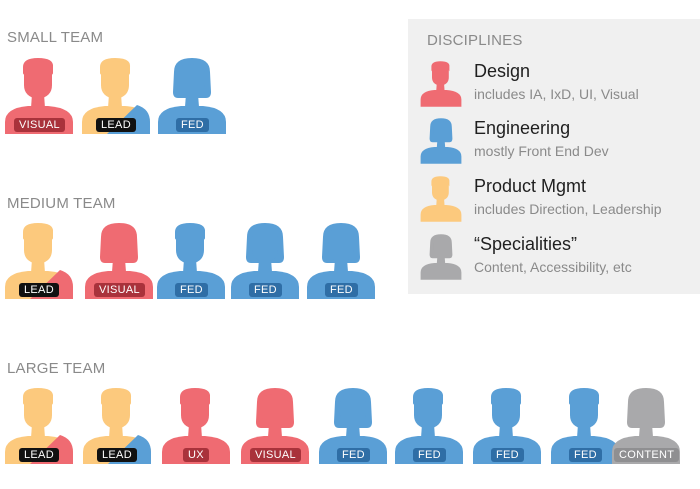 This screenshot has width=700, height=489. Describe the element at coordinates (530, 186) in the screenshot. I see `legend-item-name: Product Mgmt` at that location.